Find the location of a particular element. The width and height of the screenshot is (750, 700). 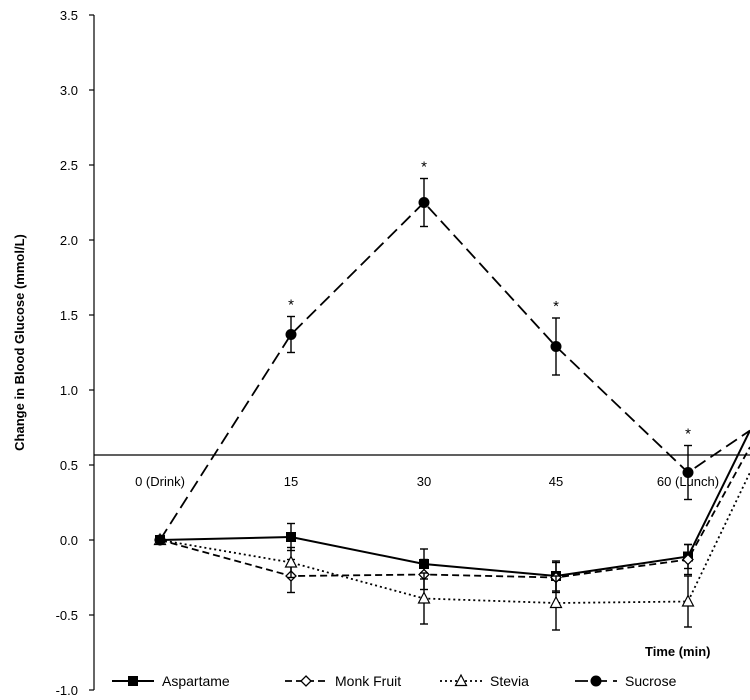

y-tick-label: 1.5 is located at coordinates (69, 315).